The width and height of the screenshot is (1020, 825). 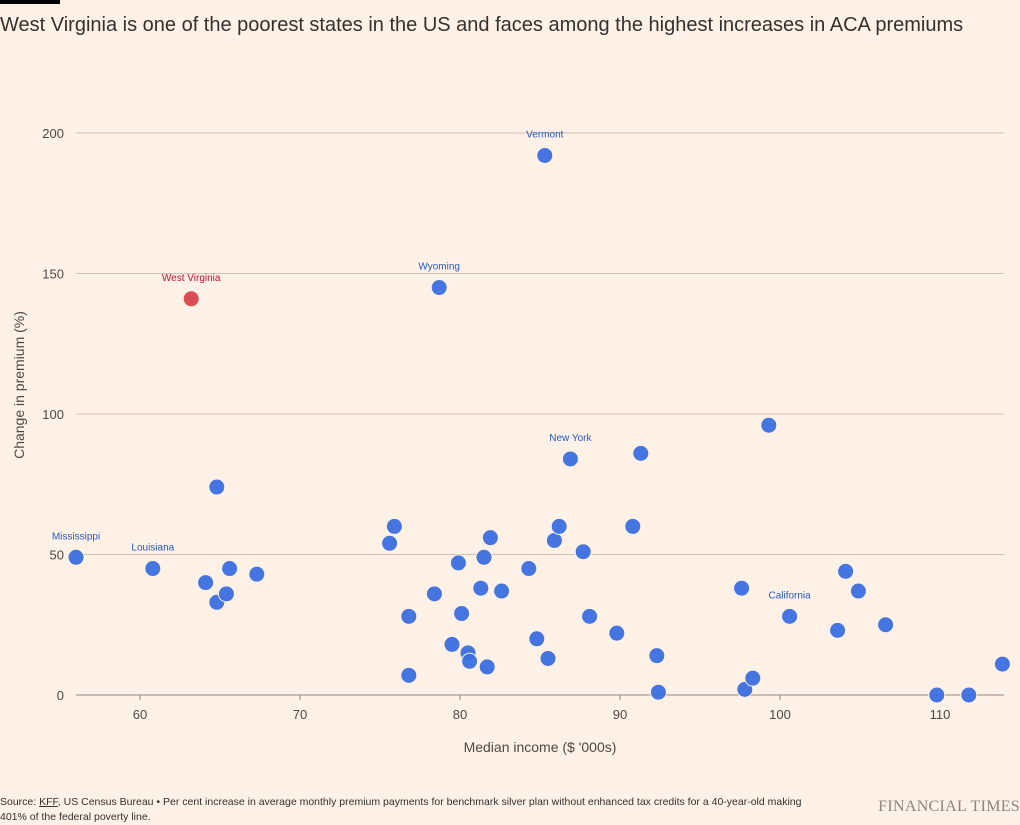 I want to click on point-new-york, so click(x=570, y=459).